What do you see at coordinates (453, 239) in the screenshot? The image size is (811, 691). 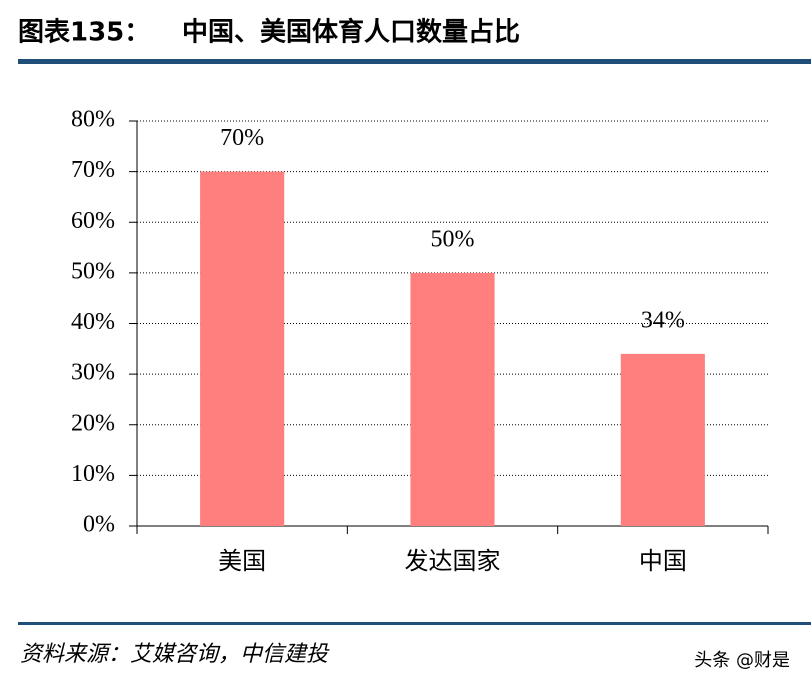 I see `value-label: 50%` at bounding box center [453, 239].